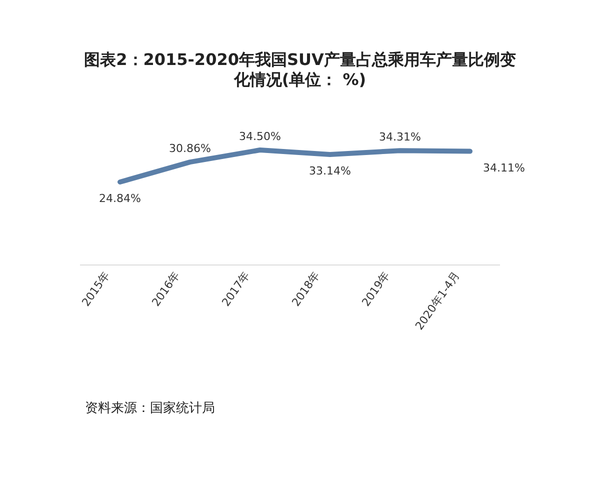  I want to click on data-label: 34.50%, so click(260, 136).